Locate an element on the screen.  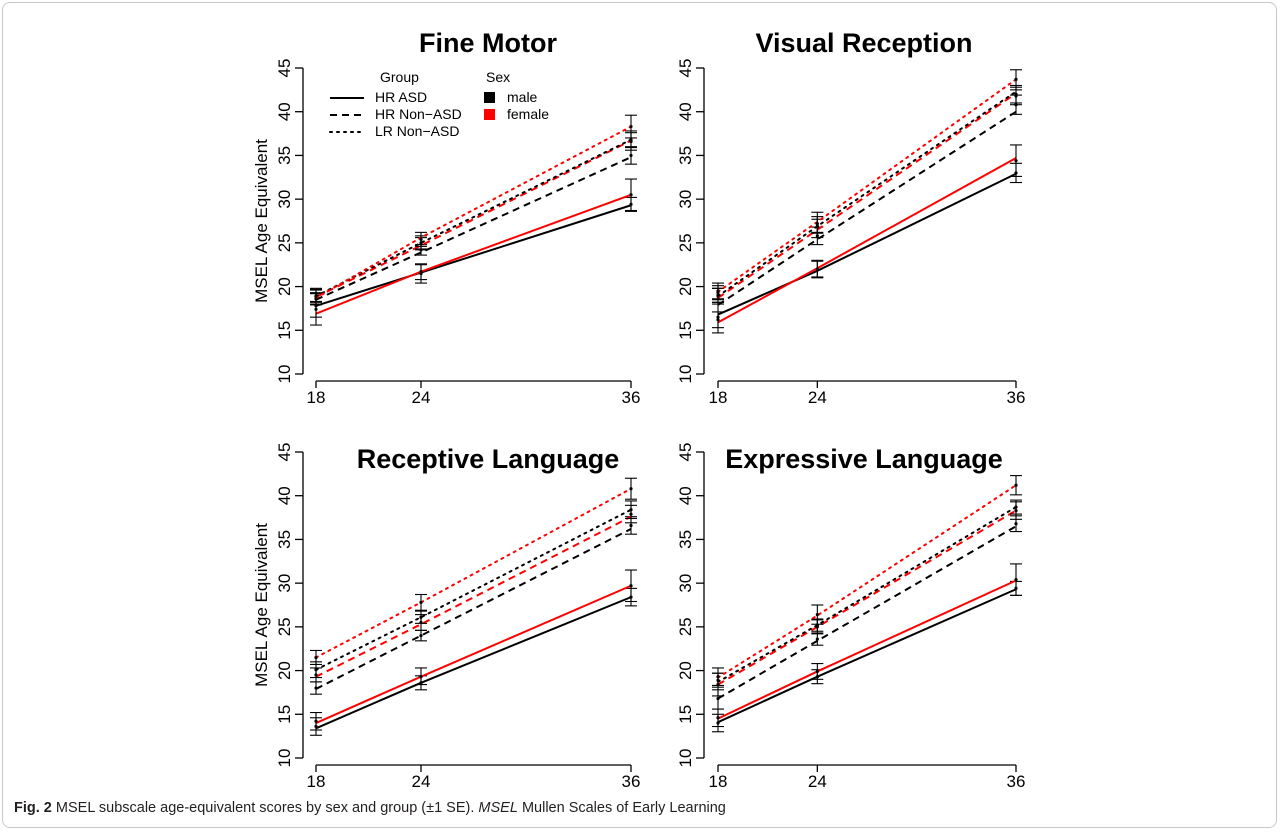
figure-label: Fig. 2 is located at coordinates (33, 808).